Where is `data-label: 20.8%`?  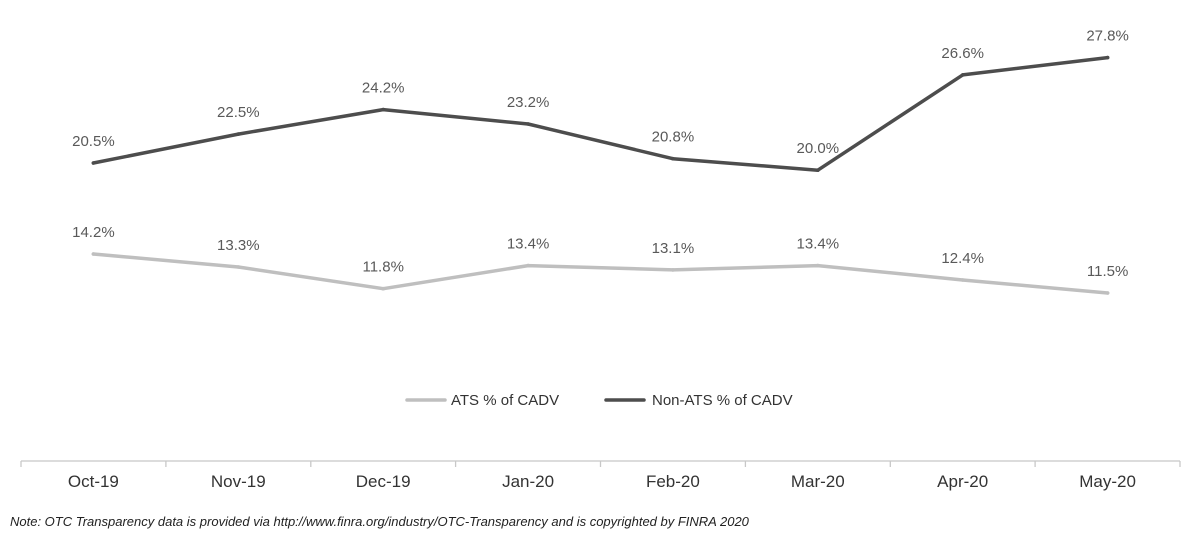 data-label: 20.8% is located at coordinates (673, 137).